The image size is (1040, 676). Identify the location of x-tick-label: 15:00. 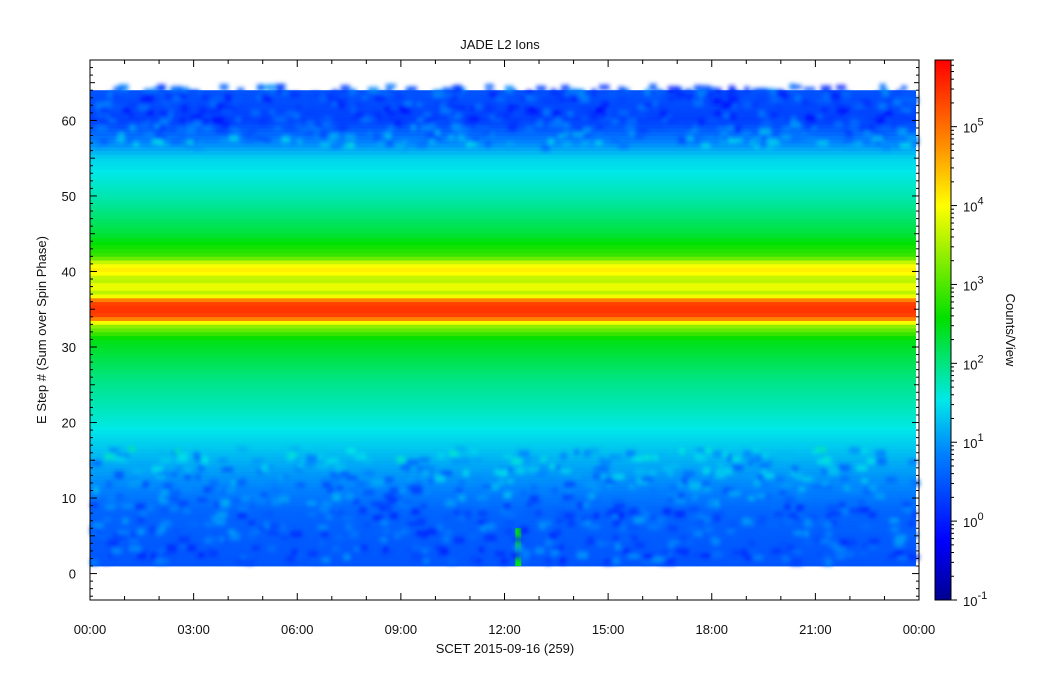
(608, 629).